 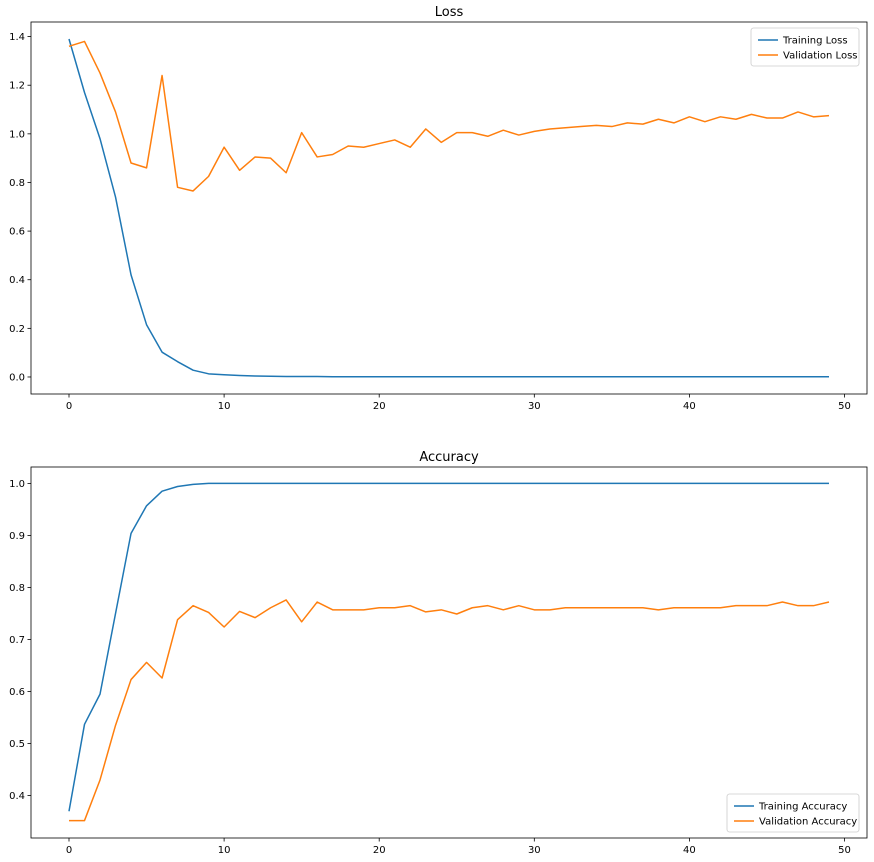 What do you see at coordinates (17, 536) in the screenshot?
I see `y-tick-label: 0.9` at bounding box center [17, 536].